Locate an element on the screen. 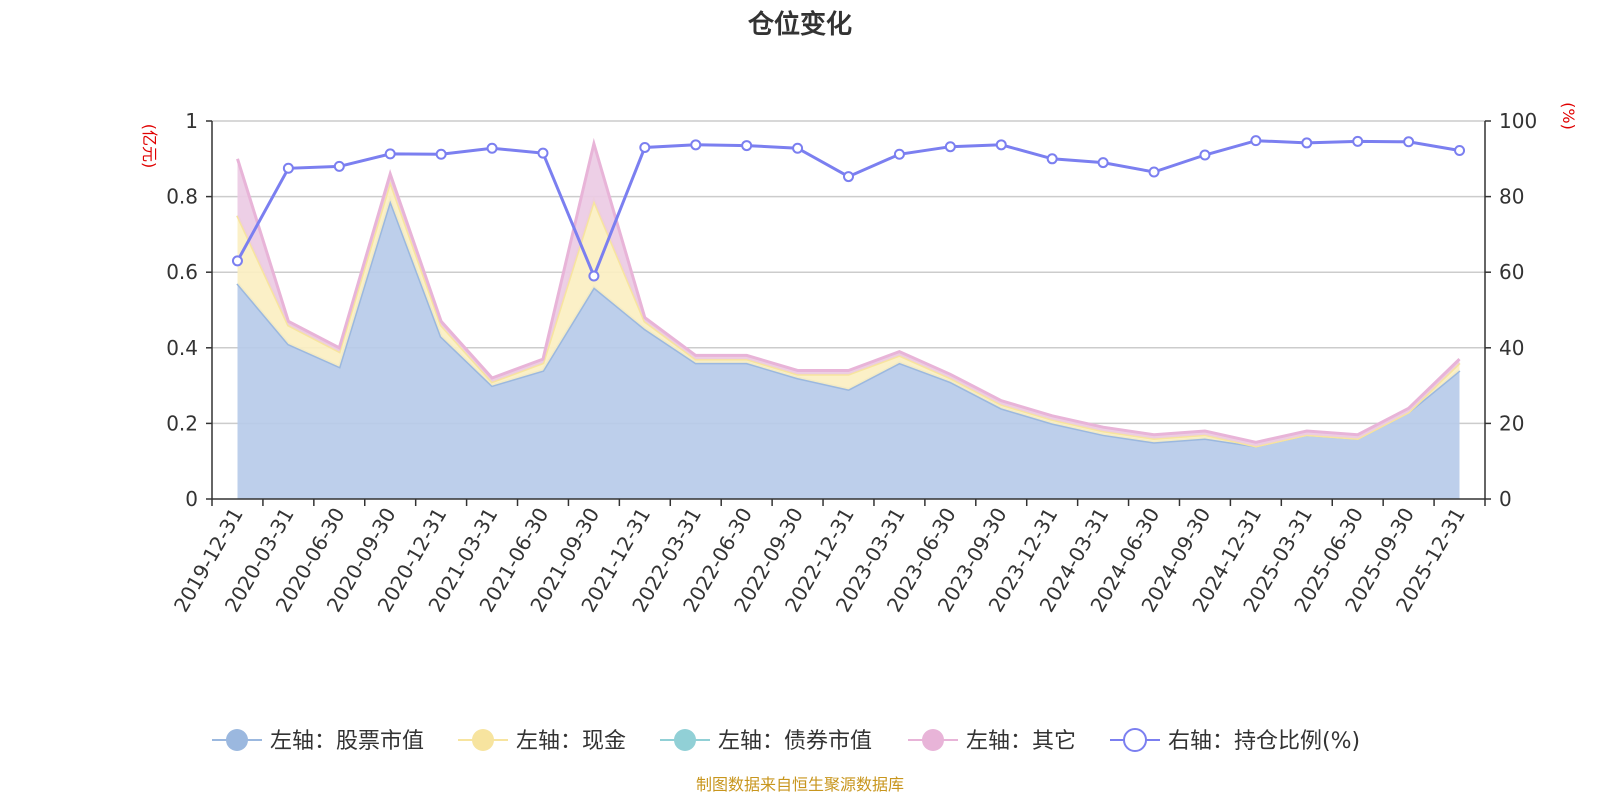 Image resolution: width=1600 pixels, height=800 pixels. legend: 左轴：股票市值 左轴：现金 左轴：债券市值 左轴：其它 右轴：持仓比例(%) is located at coordinates (786, 741).